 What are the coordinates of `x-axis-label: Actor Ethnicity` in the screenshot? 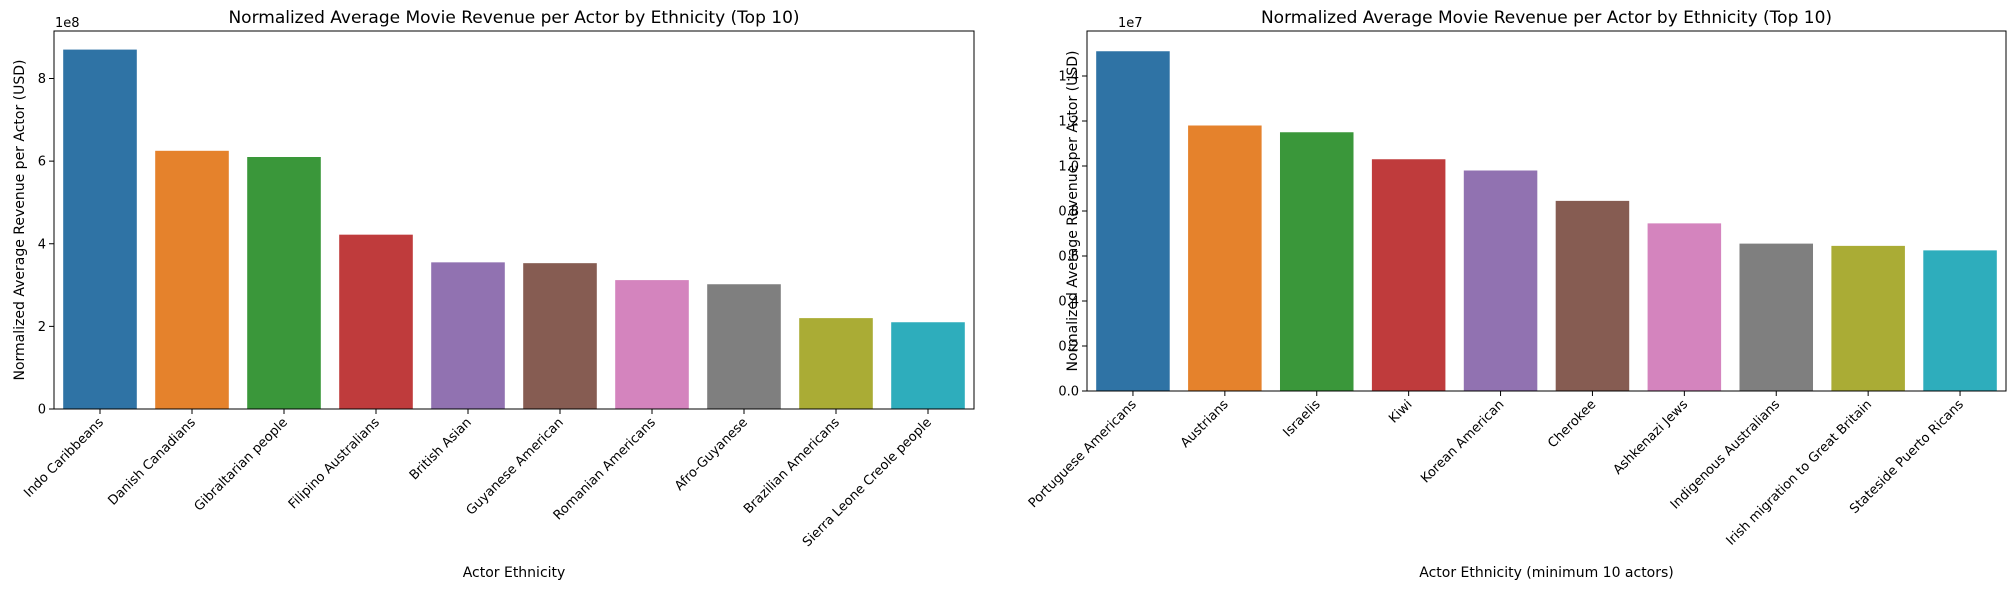 It's located at (514, 573).